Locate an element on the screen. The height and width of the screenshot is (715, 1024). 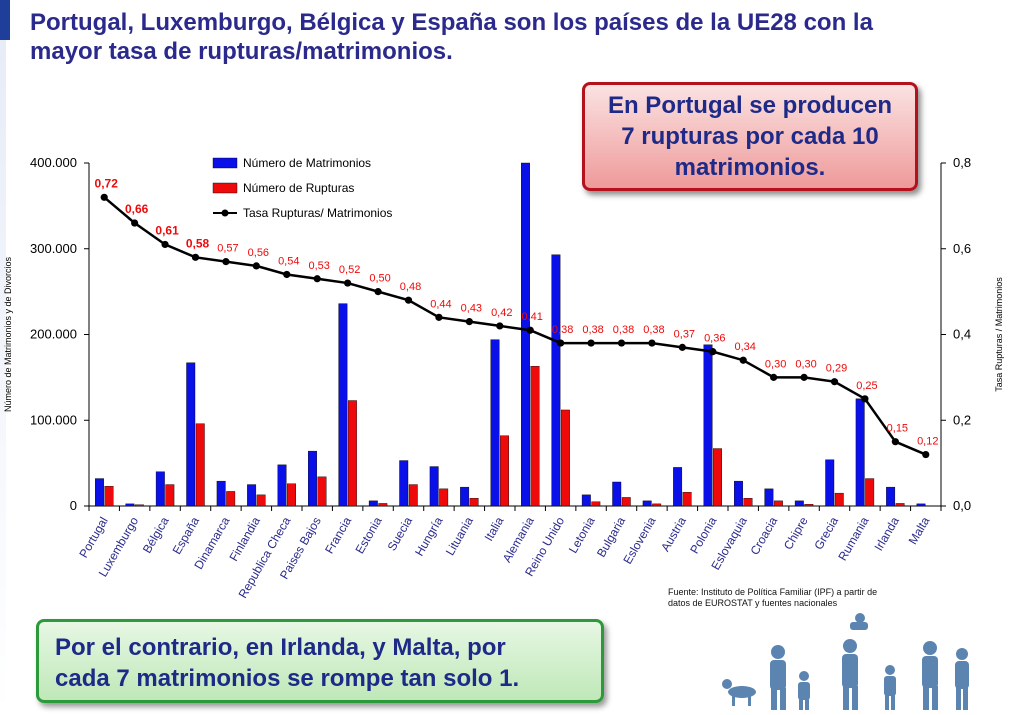
rate-data-label: 0,61 is located at coordinates (167, 230).